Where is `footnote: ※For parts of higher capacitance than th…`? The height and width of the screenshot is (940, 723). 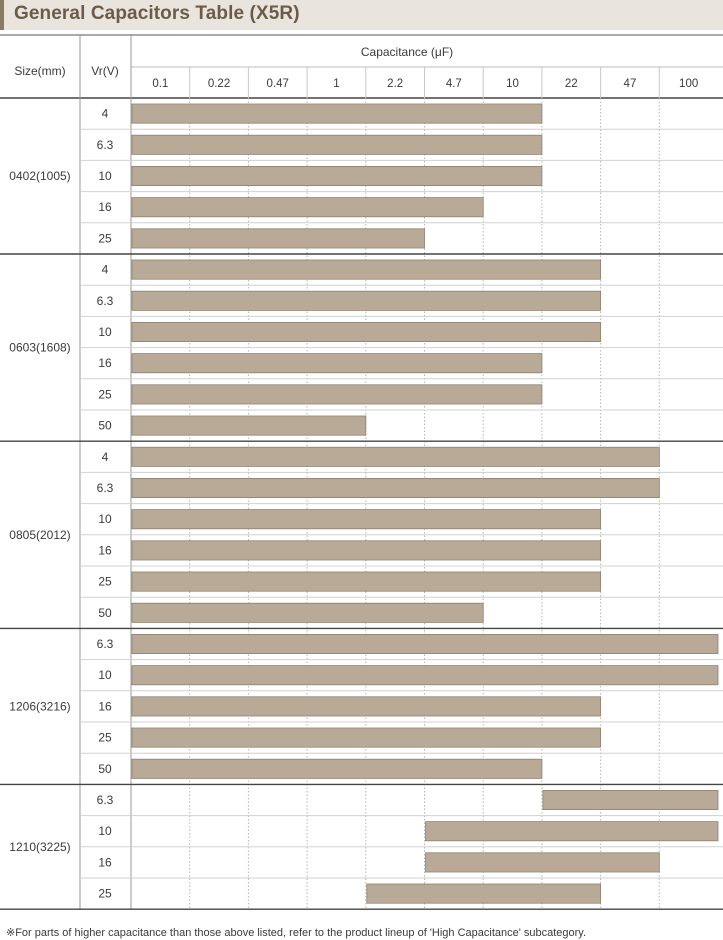 footnote: ※For parts of higher capacitance than th… is located at coordinates (296, 933).